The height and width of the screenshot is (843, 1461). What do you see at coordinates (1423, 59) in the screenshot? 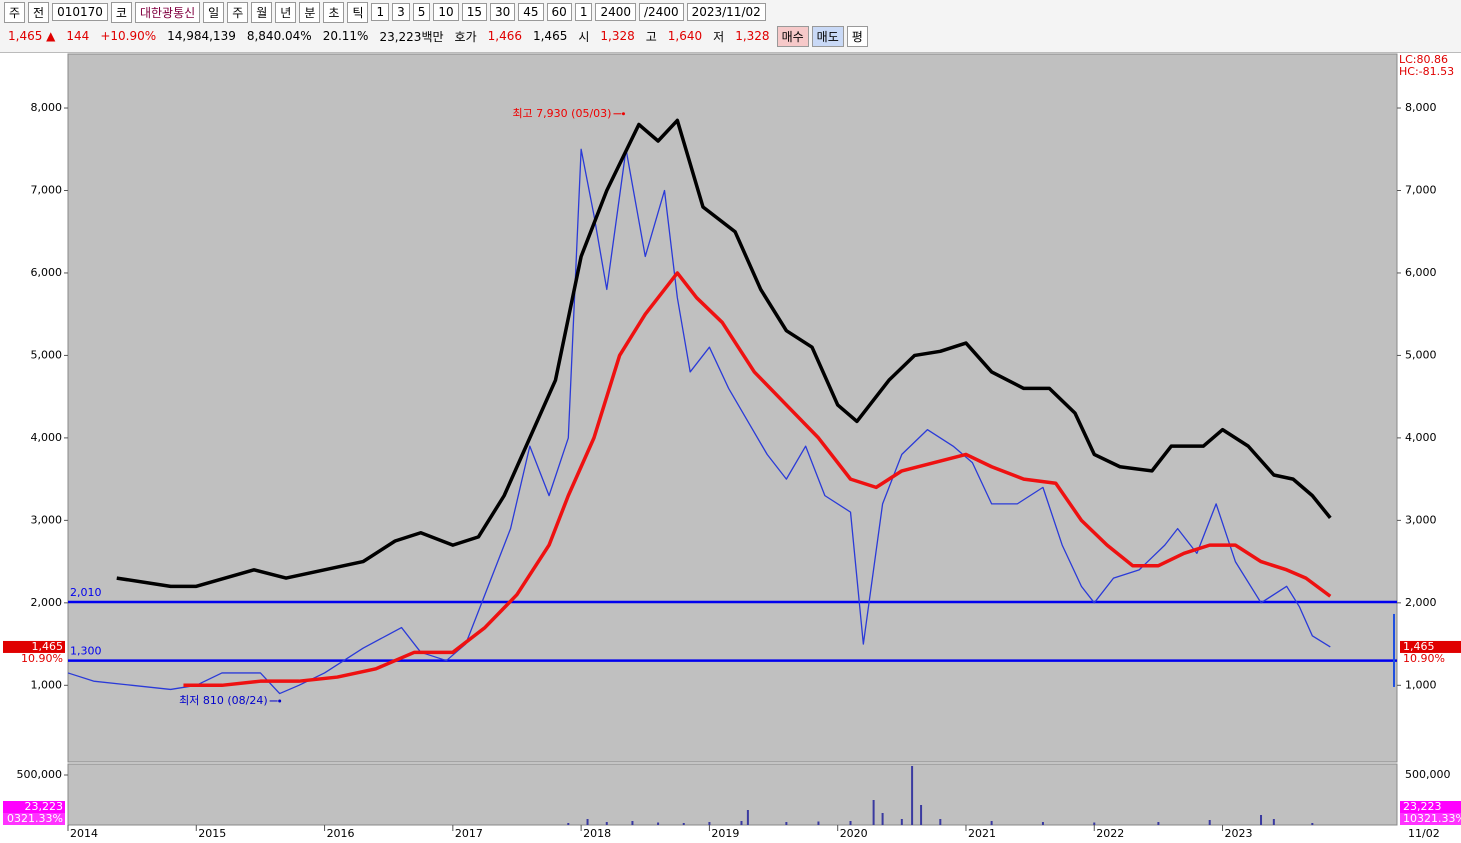
I see `indicator-label: LC:80.86` at bounding box center [1423, 59].